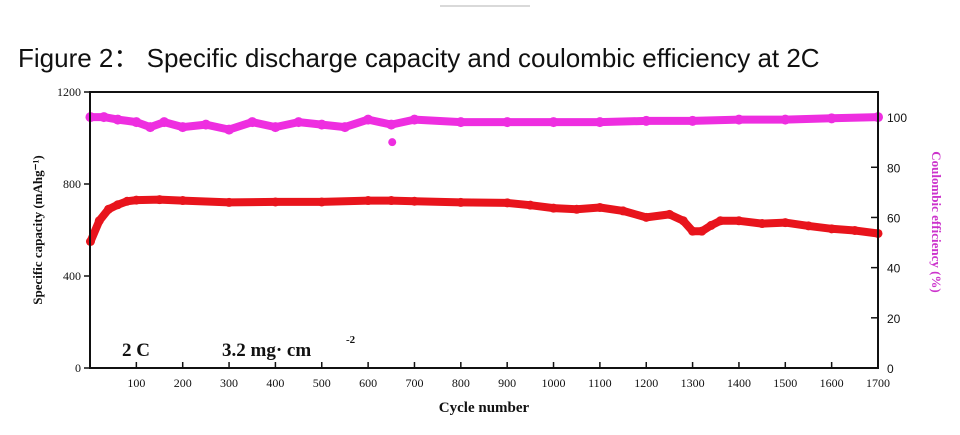 Image resolution: width=960 pixels, height=435 pixels. What do you see at coordinates (600, 383) in the screenshot?
I see `x-tick-label: 1100` at bounding box center [600, 383].